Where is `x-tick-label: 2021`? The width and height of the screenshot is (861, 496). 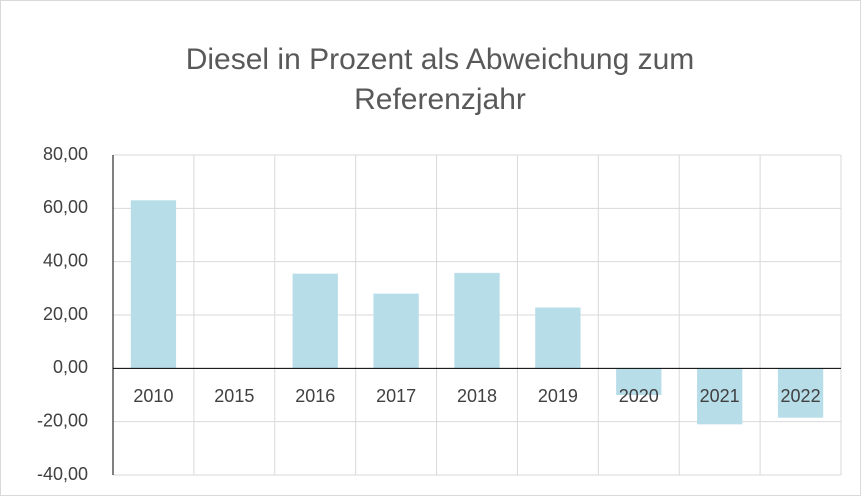
x-tick-label: 2021 is located at coordinates (720, 396).